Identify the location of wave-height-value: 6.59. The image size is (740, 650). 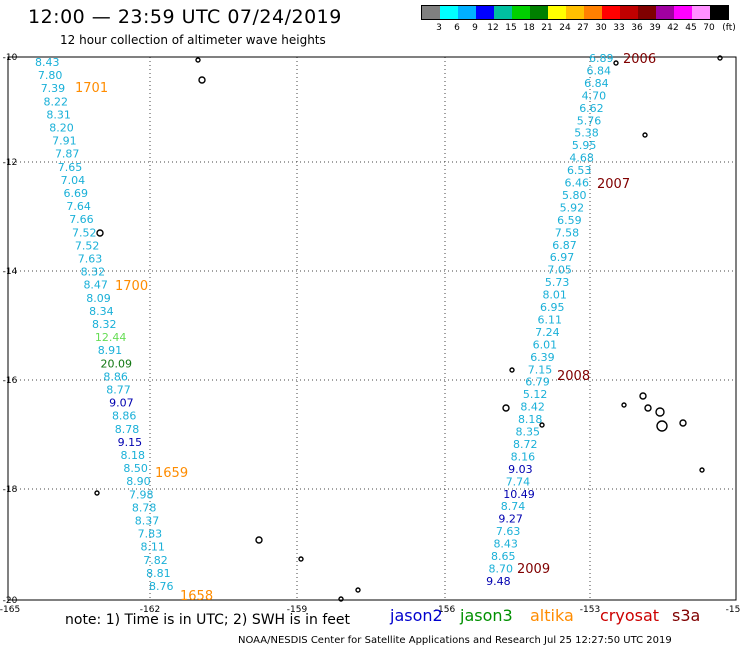
(569, 220).